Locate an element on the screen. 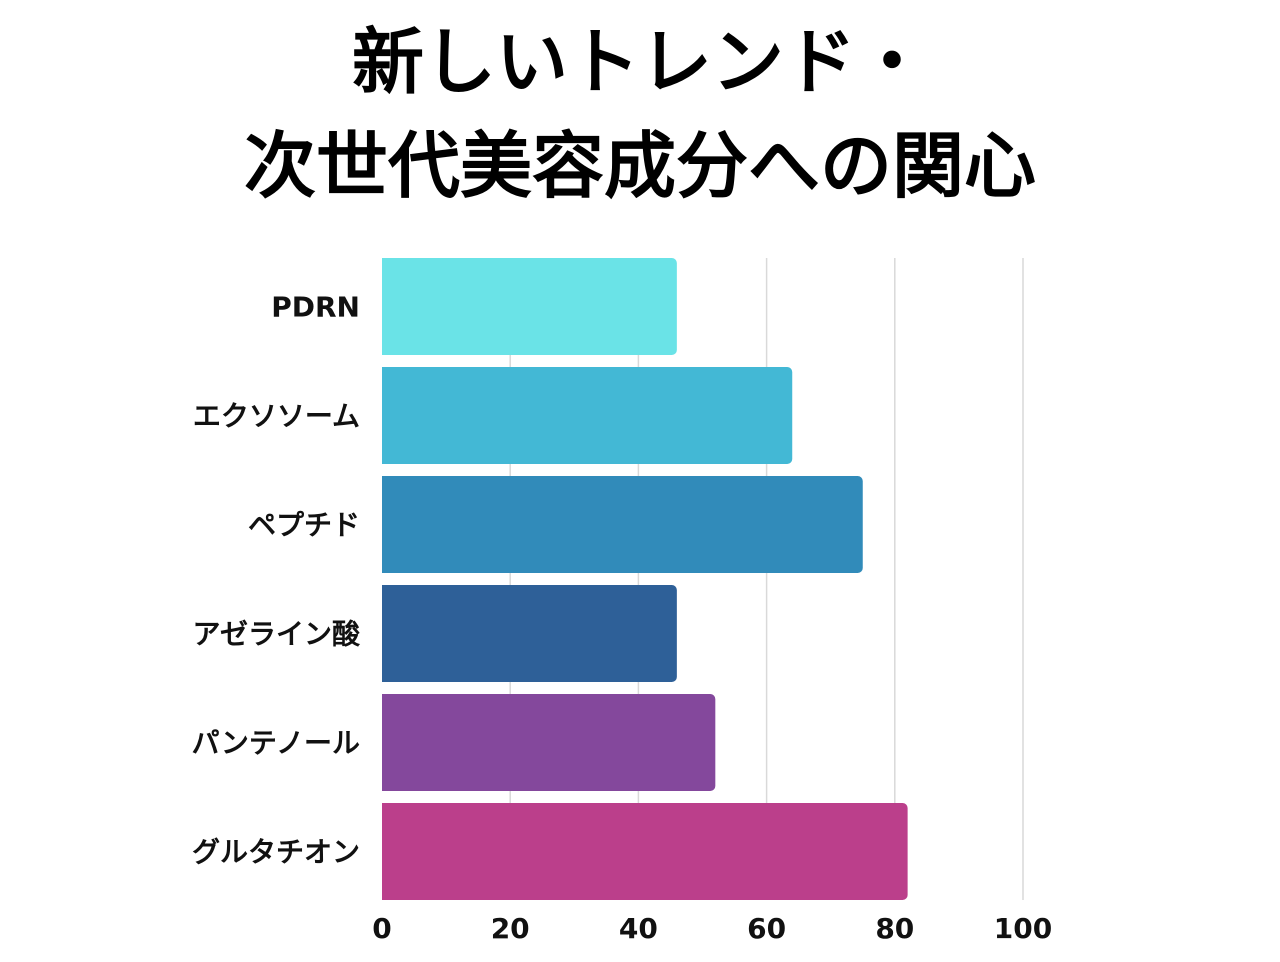 Image resolution: width=1280 pixels, height=962 pixels. x-tick-label: 40 is located at coordinates (638, 928).